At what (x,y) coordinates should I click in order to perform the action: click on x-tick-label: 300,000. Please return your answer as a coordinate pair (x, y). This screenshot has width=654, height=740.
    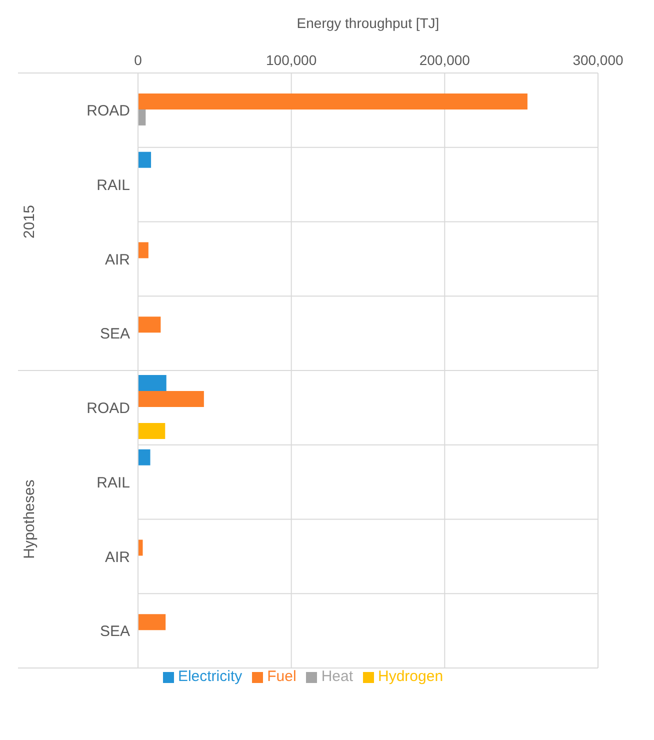
    Looking at the image, I should click on (598, 60).